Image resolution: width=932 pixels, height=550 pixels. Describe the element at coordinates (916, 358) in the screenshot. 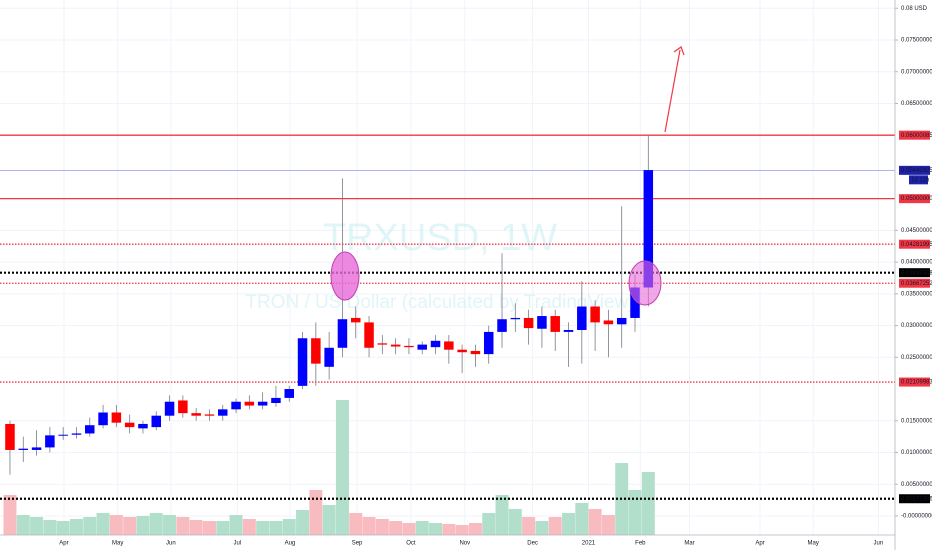

I see `y-tick-label: 0.02500000` at that location.